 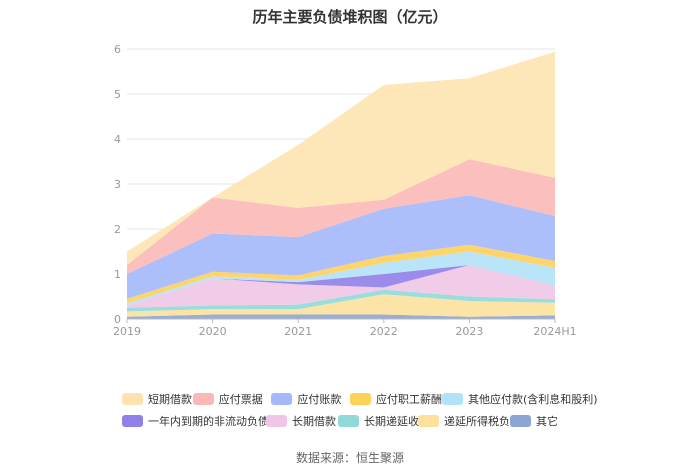 I want to click on legend-item: 其他应付款(含利息和股利), so click(x=520, y=399).